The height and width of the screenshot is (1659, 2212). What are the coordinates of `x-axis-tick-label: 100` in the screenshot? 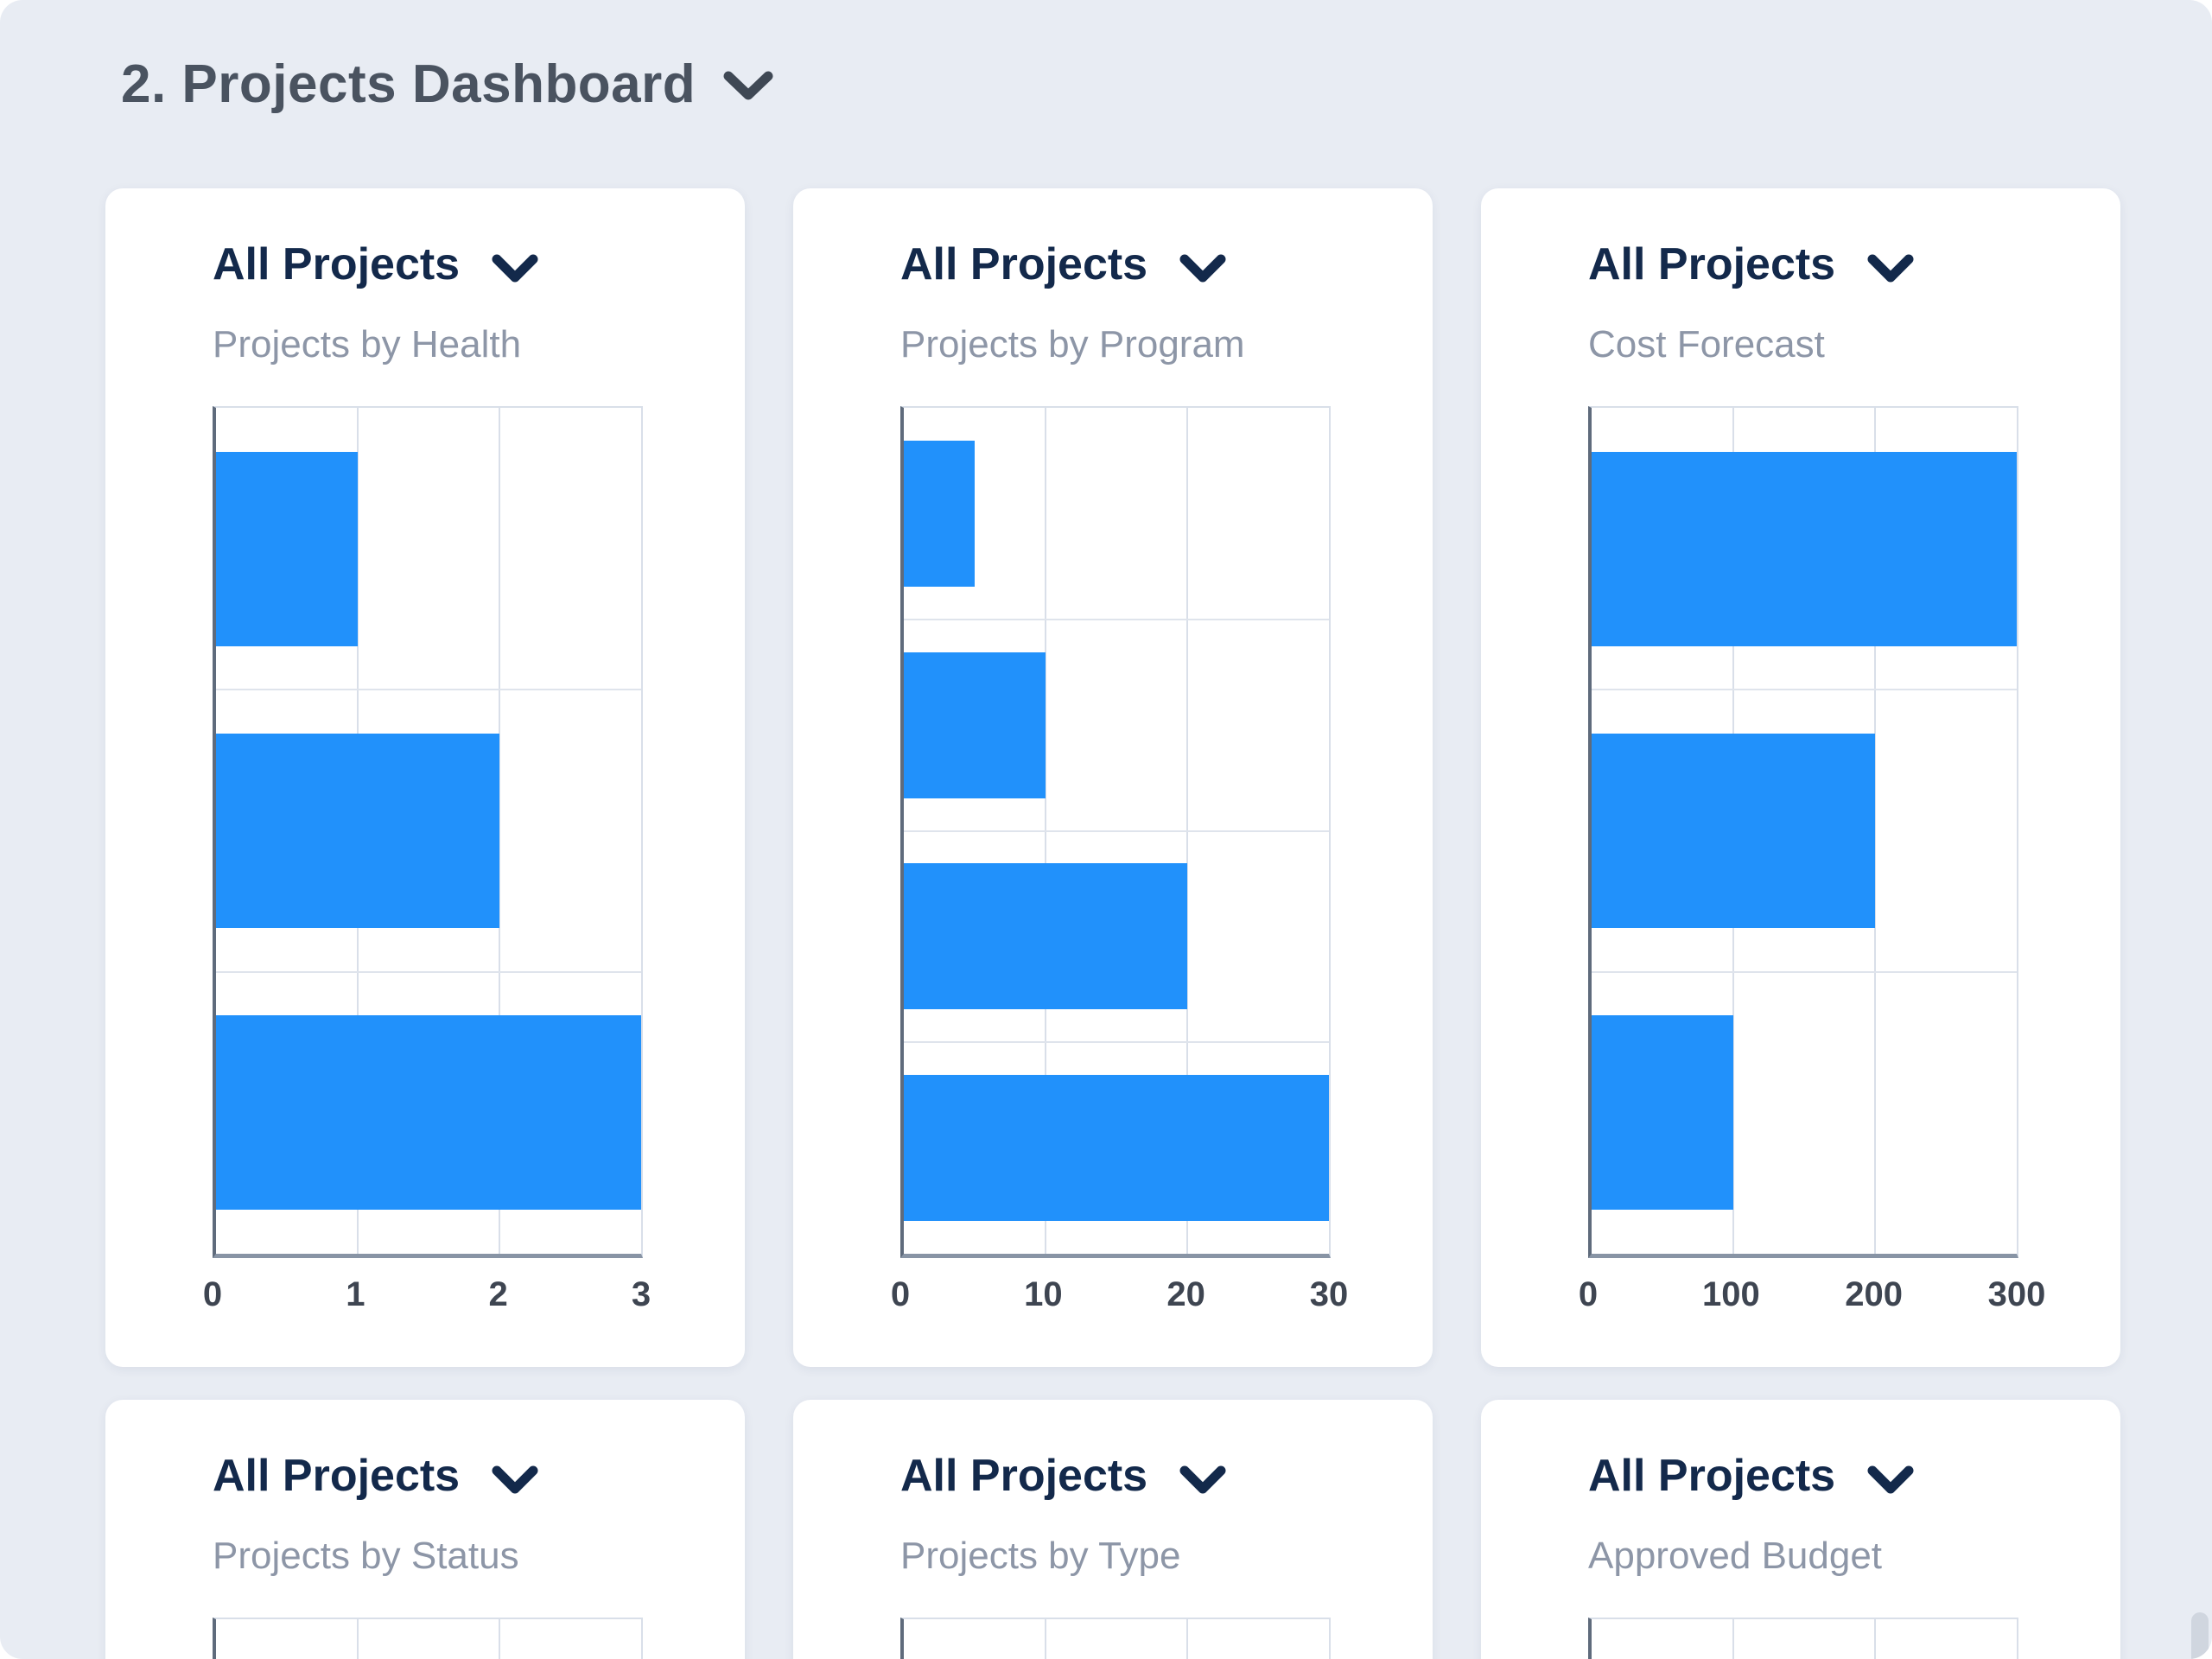 It's located at (1730, 1294).